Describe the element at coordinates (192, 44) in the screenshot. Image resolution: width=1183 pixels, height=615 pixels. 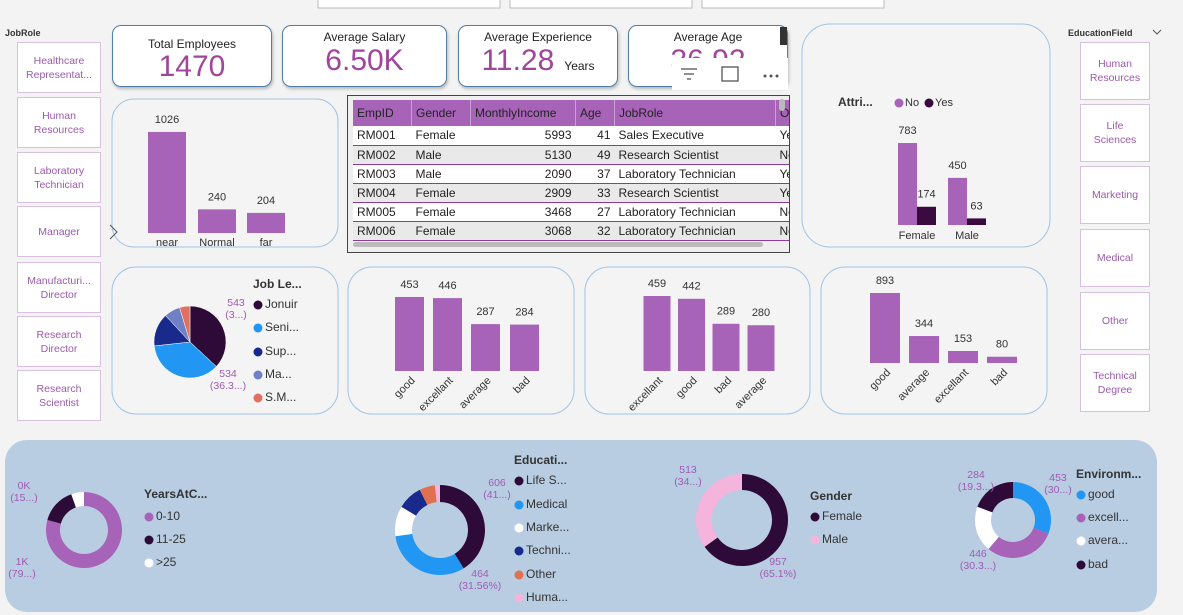
I see `kpi-label: Total Employees` at that location.